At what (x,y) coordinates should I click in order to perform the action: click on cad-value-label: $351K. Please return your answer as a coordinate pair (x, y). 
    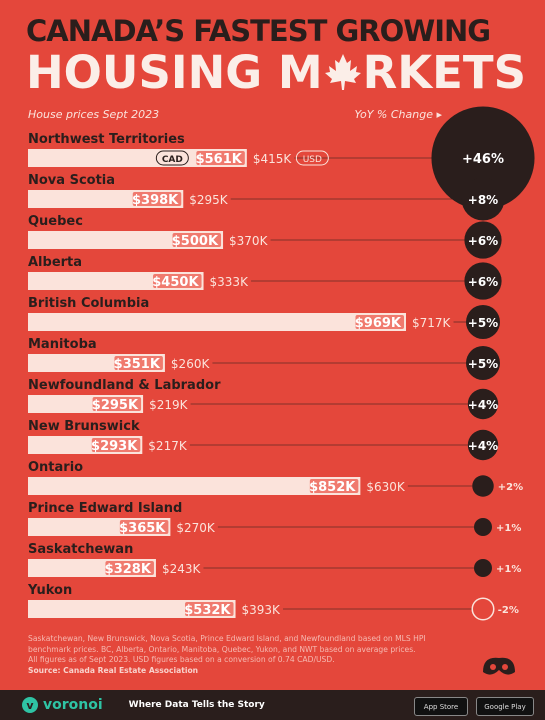
    Looking at the image, I should click on (137, 364).